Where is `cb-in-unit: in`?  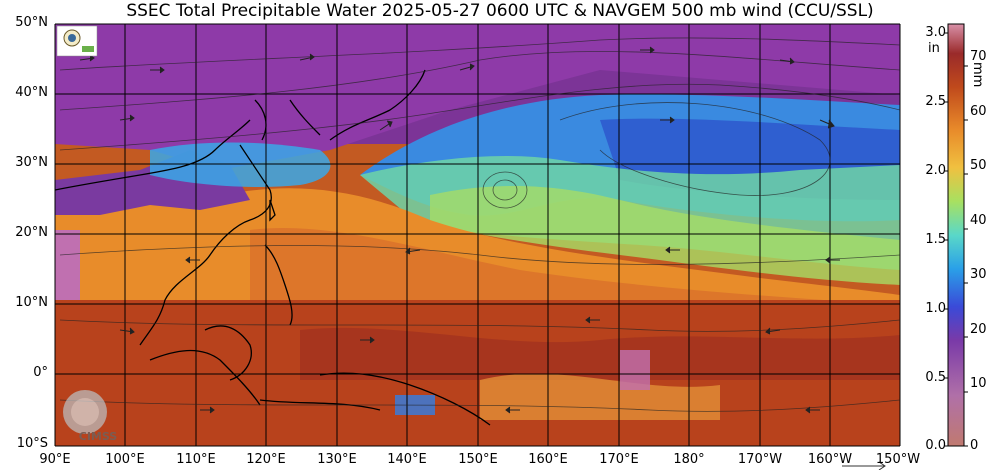 cb-in-unit: in is located at coordinates (934, 48).